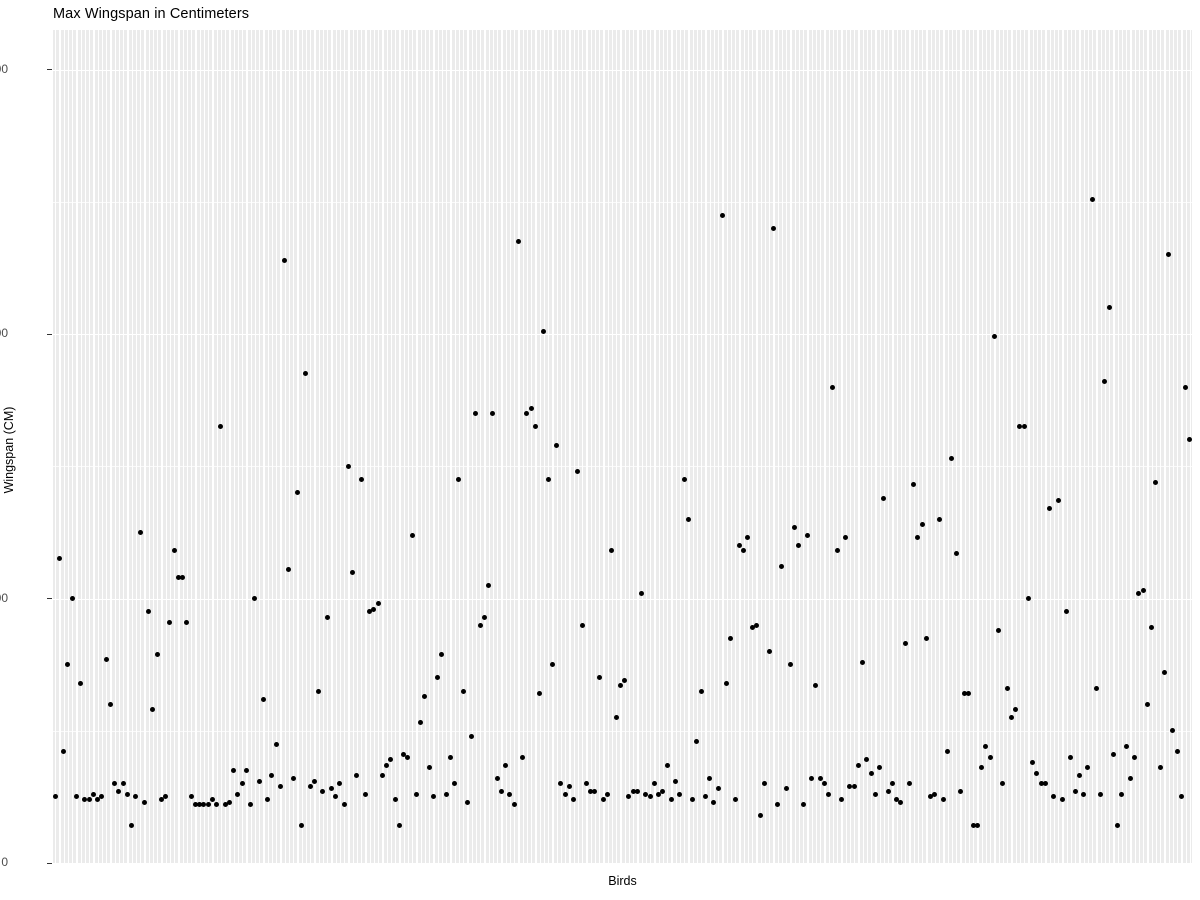 The height and width of the screenshot is (900, 1200). What do you see at coordinates (622, 467) in the screenshot?
I see `gridline-horizontal-minor` at bounding box center [622, 467].